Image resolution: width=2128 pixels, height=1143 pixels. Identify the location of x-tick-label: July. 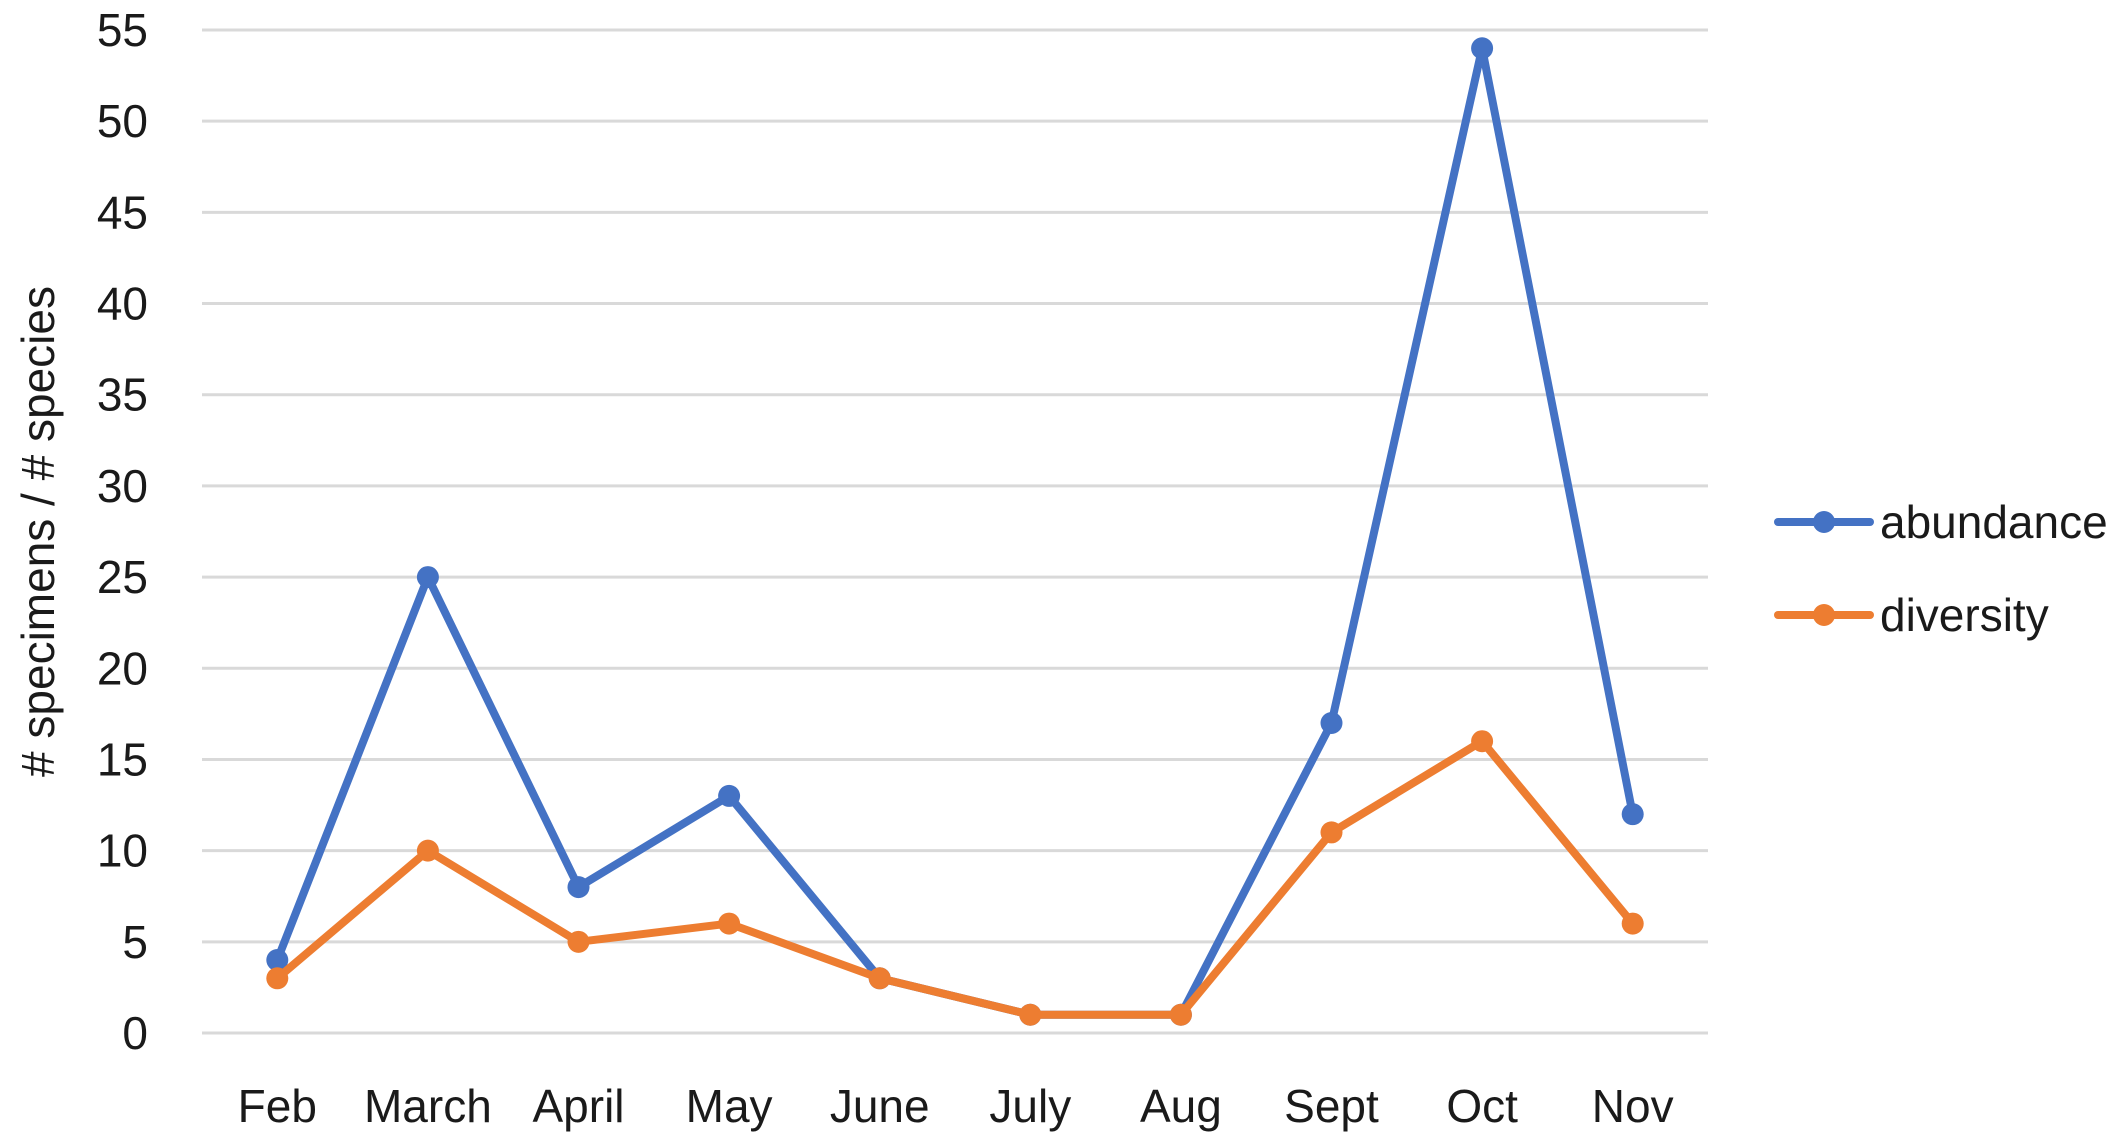
(1030, 1106).